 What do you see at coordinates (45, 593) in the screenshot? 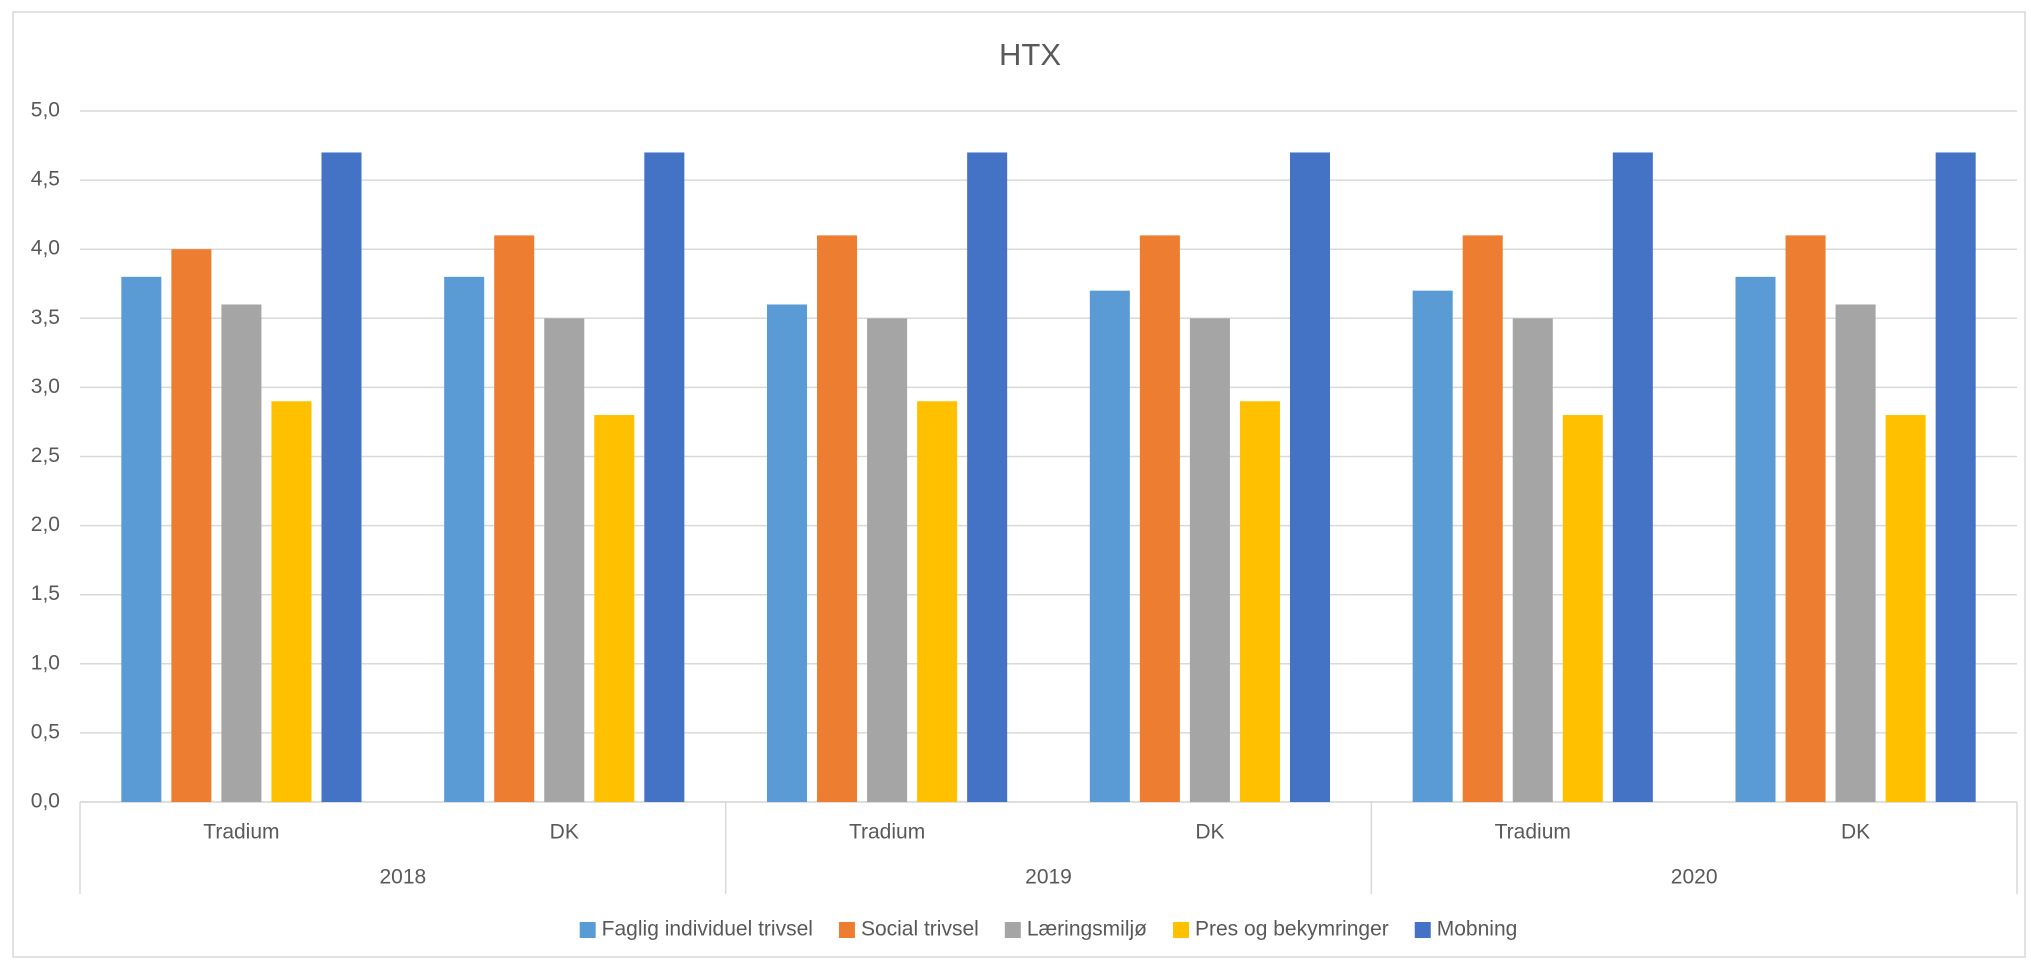
I see `y-tick-label: 1,5` at bounding box center [45, 593].